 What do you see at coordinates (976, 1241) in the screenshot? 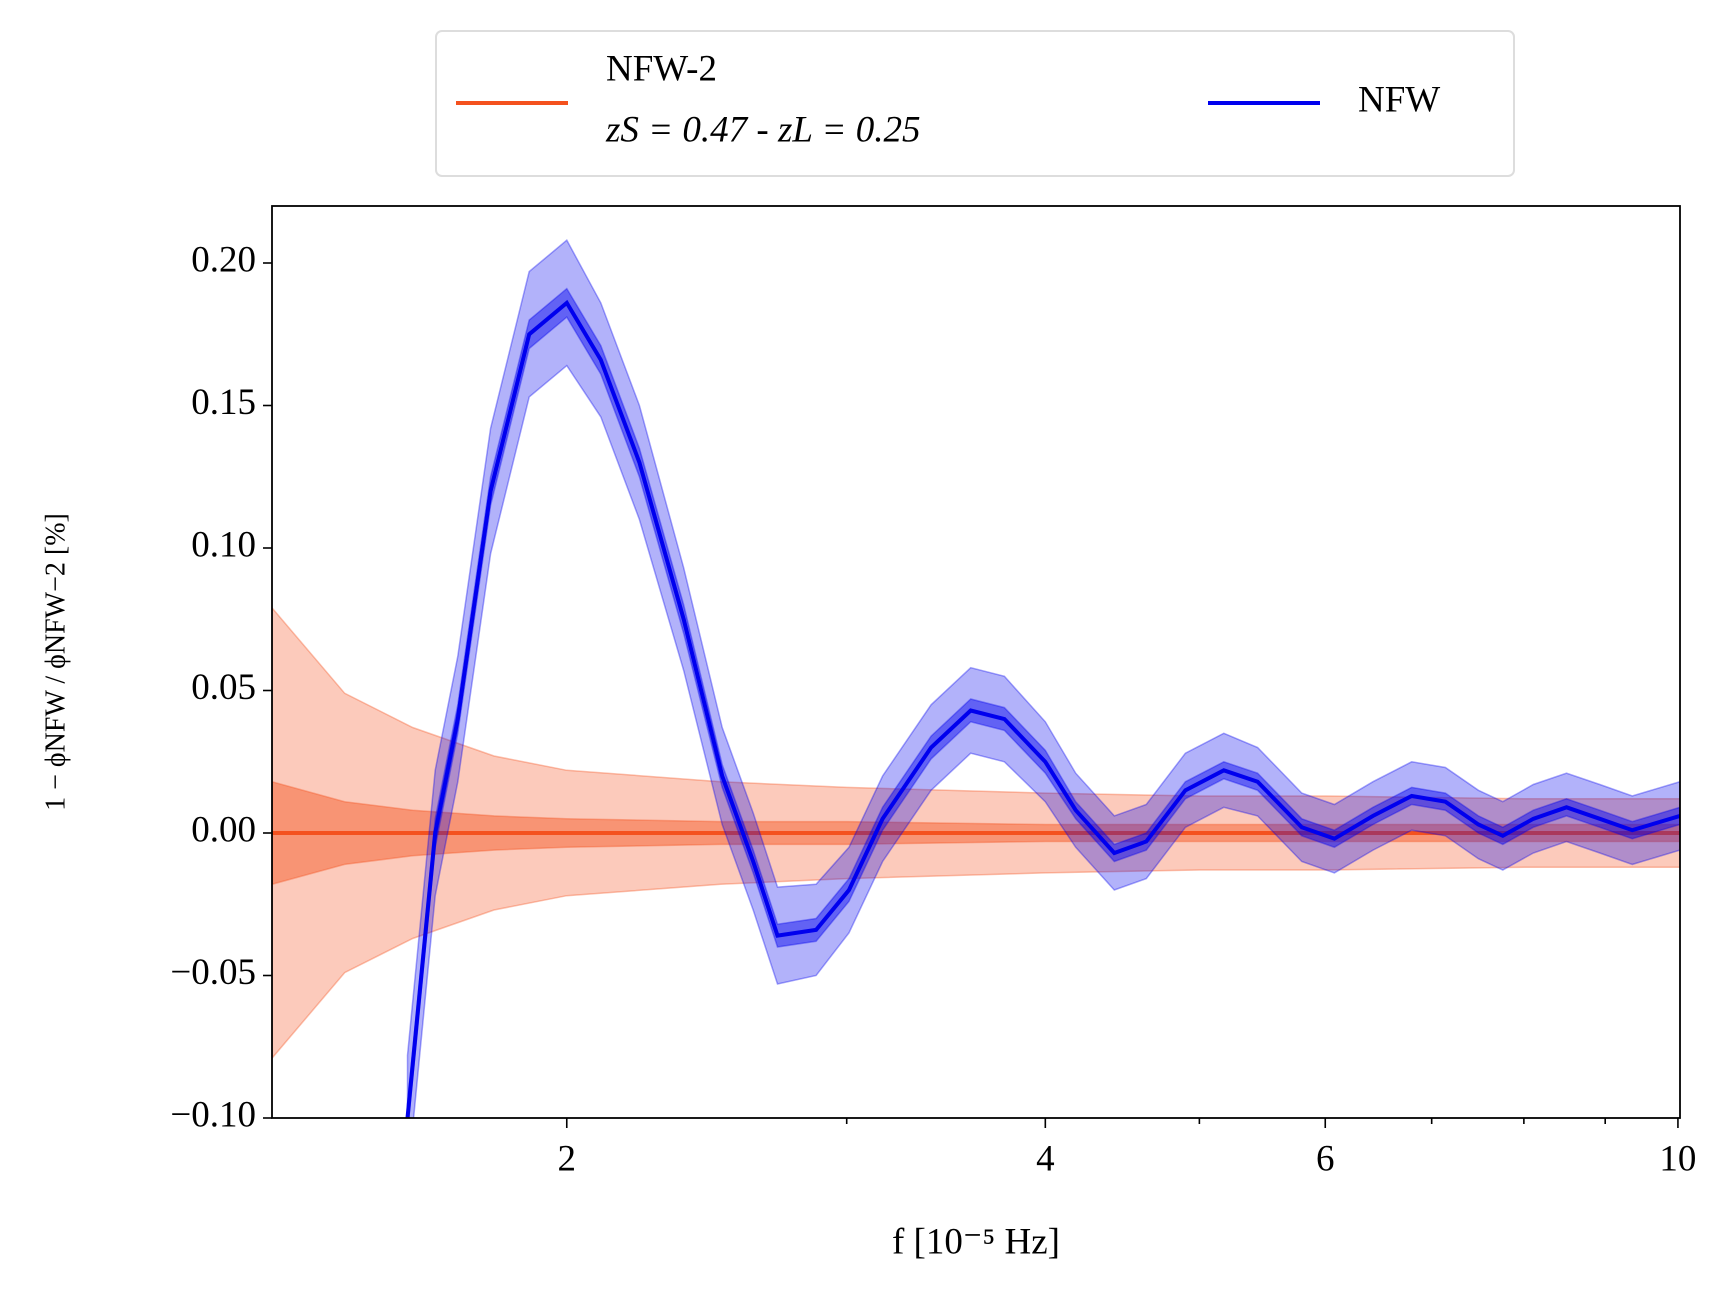
I see `x-axis-label: f [10⁻⁵ Hz]` at bounding box center [976, 1241].